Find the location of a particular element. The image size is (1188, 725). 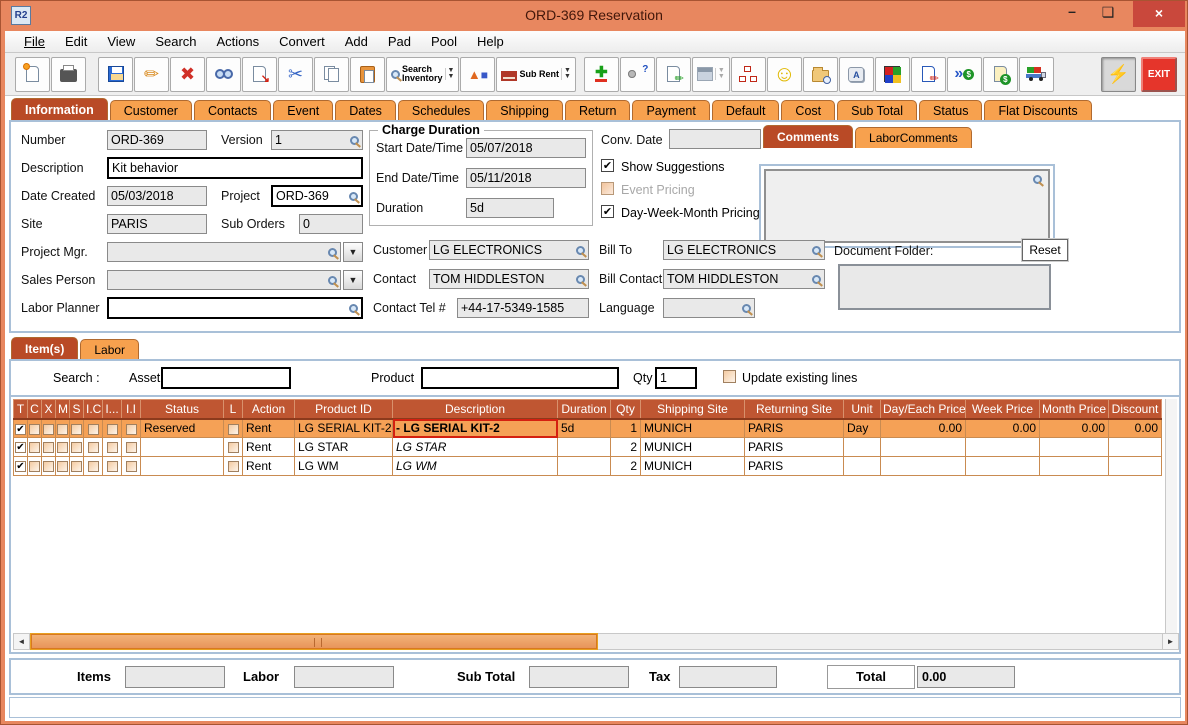

reset-button: Reset is located at coordinates (1045, 250).